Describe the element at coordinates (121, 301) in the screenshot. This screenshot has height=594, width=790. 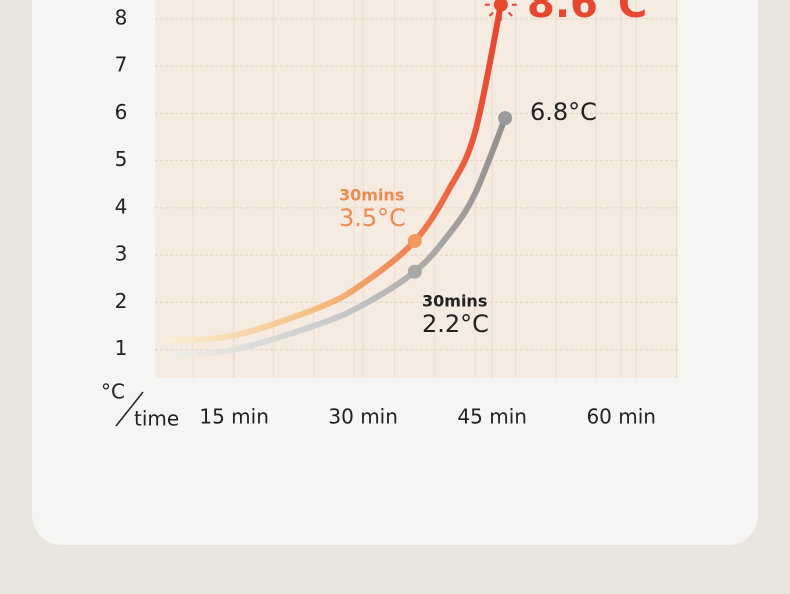
I see `y-tick-label: 2` at that location.